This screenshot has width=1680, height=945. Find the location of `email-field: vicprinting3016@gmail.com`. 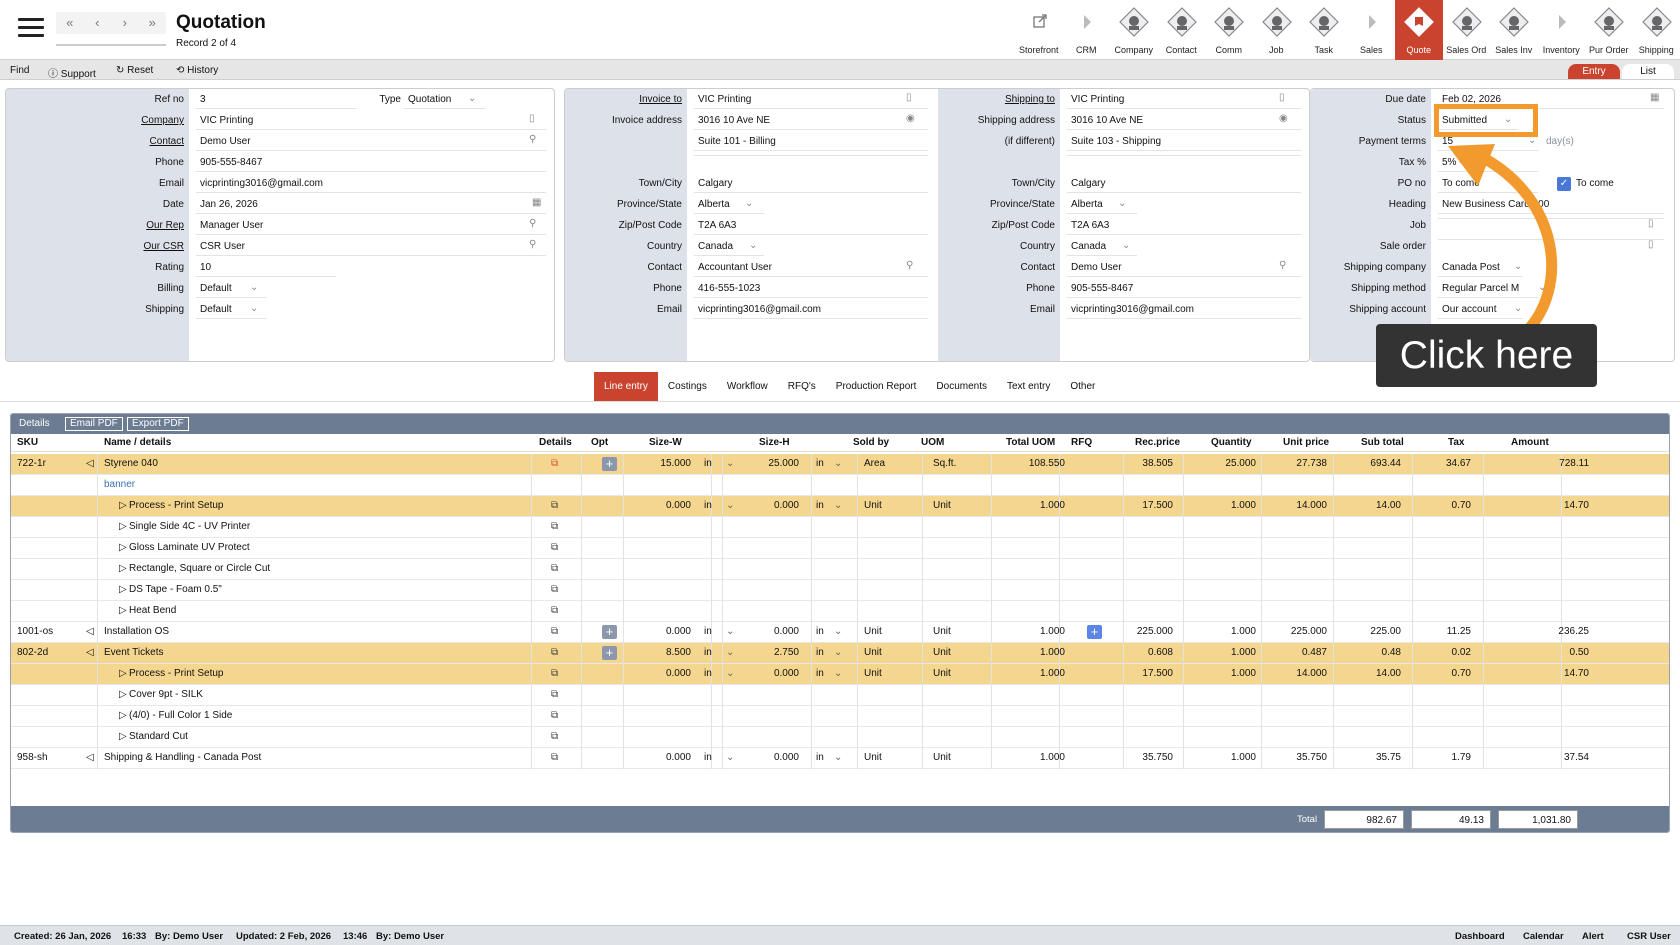

email-field: vicprinting3016@gmail.com is located at coordinates (371, 184).